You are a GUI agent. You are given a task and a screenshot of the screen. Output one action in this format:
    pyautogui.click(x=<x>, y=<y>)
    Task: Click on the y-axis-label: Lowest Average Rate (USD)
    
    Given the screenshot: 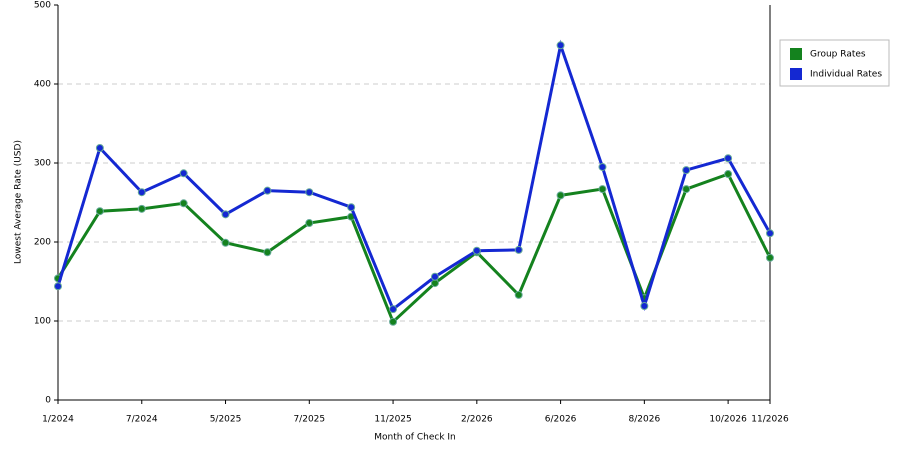 What is the action you would take?
    pyautogui.click(x=19, y=202)
    